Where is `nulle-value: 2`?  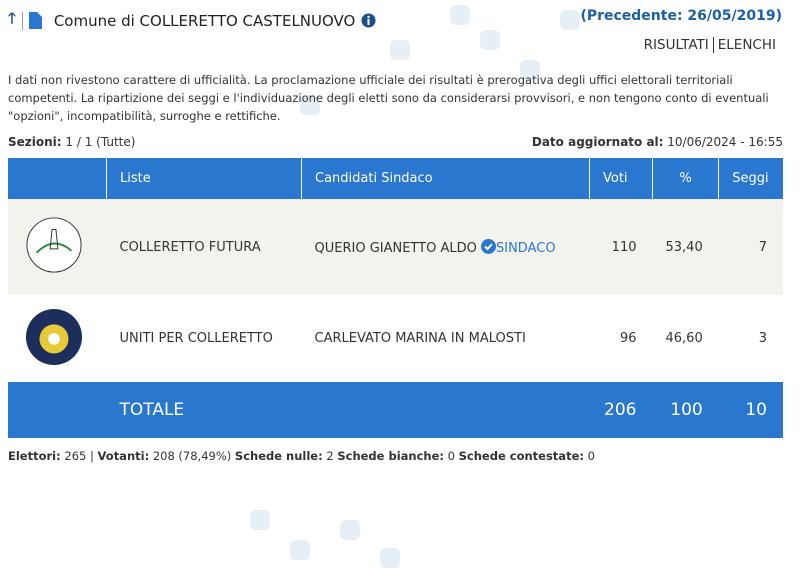
nulle-value: 2 is located at coordinates (330, 456).